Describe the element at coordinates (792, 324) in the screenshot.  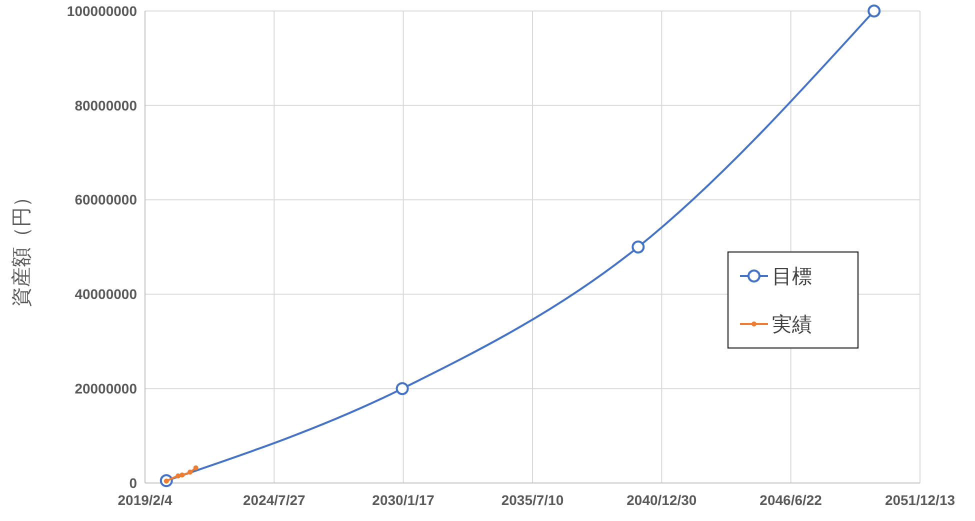
I see `legend-label: 実績` at that location.